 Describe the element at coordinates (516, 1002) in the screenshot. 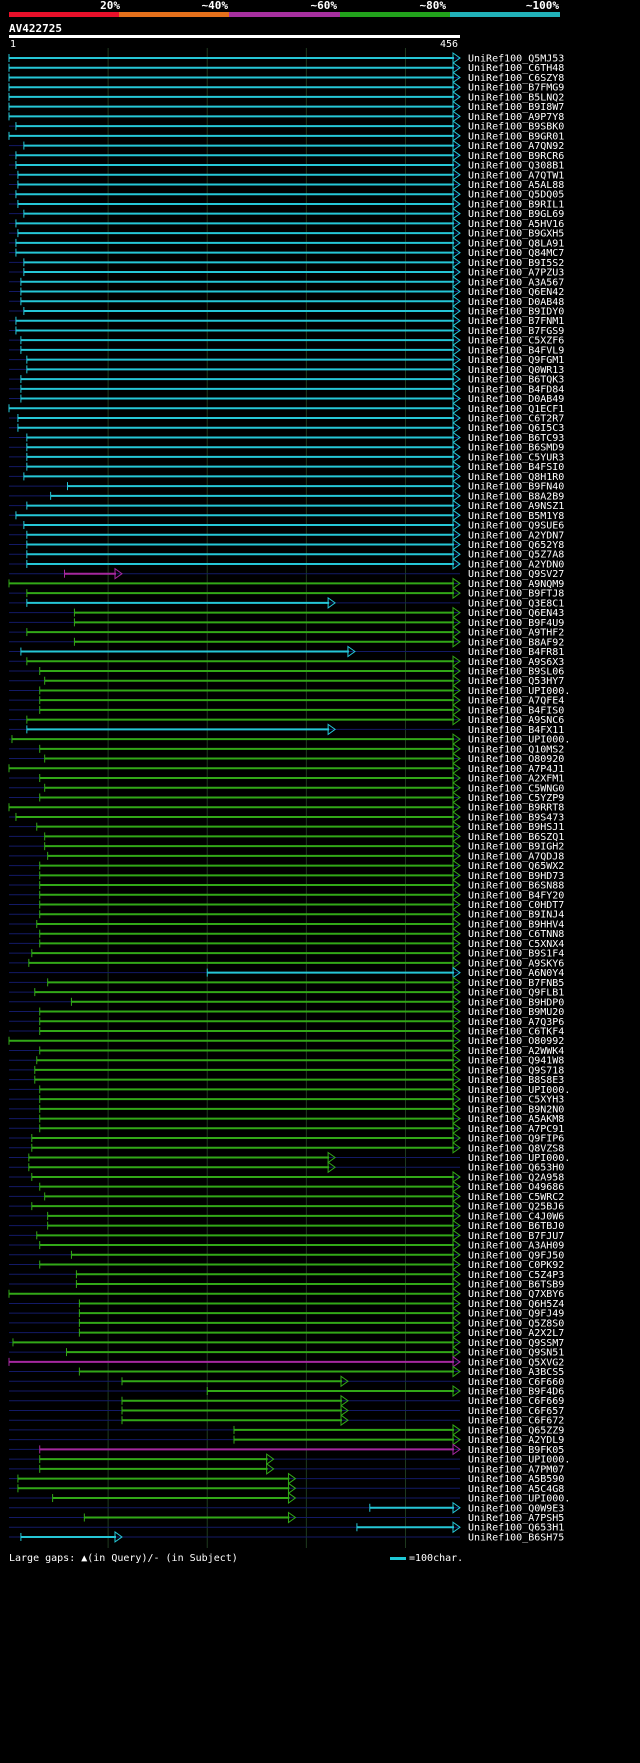

I see `hit-label: UniRef100_B9HDP0` at that location.